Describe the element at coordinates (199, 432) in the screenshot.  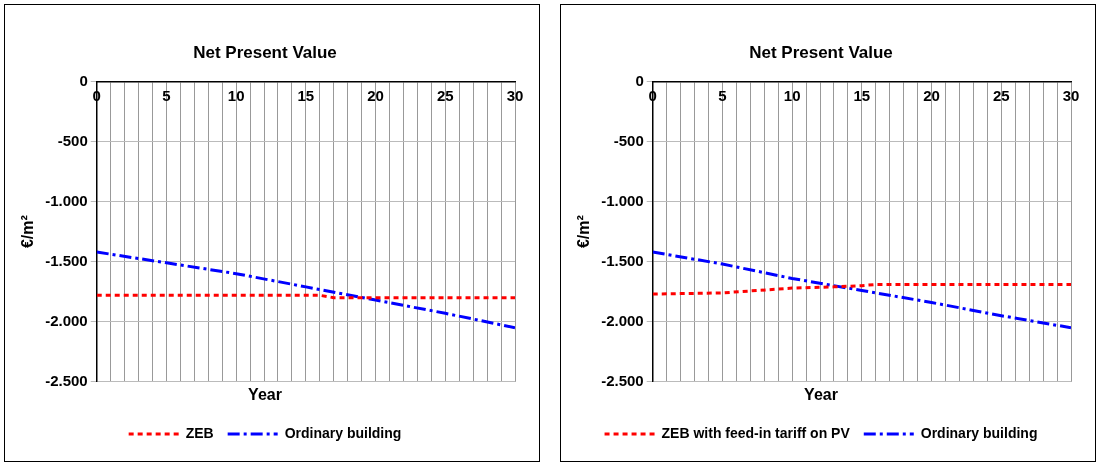
I see `legend-label: ZEB` at that location.